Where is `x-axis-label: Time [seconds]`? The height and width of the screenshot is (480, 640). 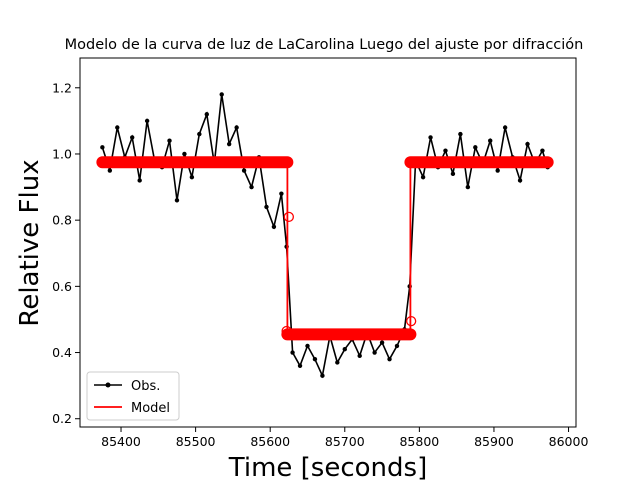 x-axis-label: Time [seconds] is located at coordinates (327, 466).